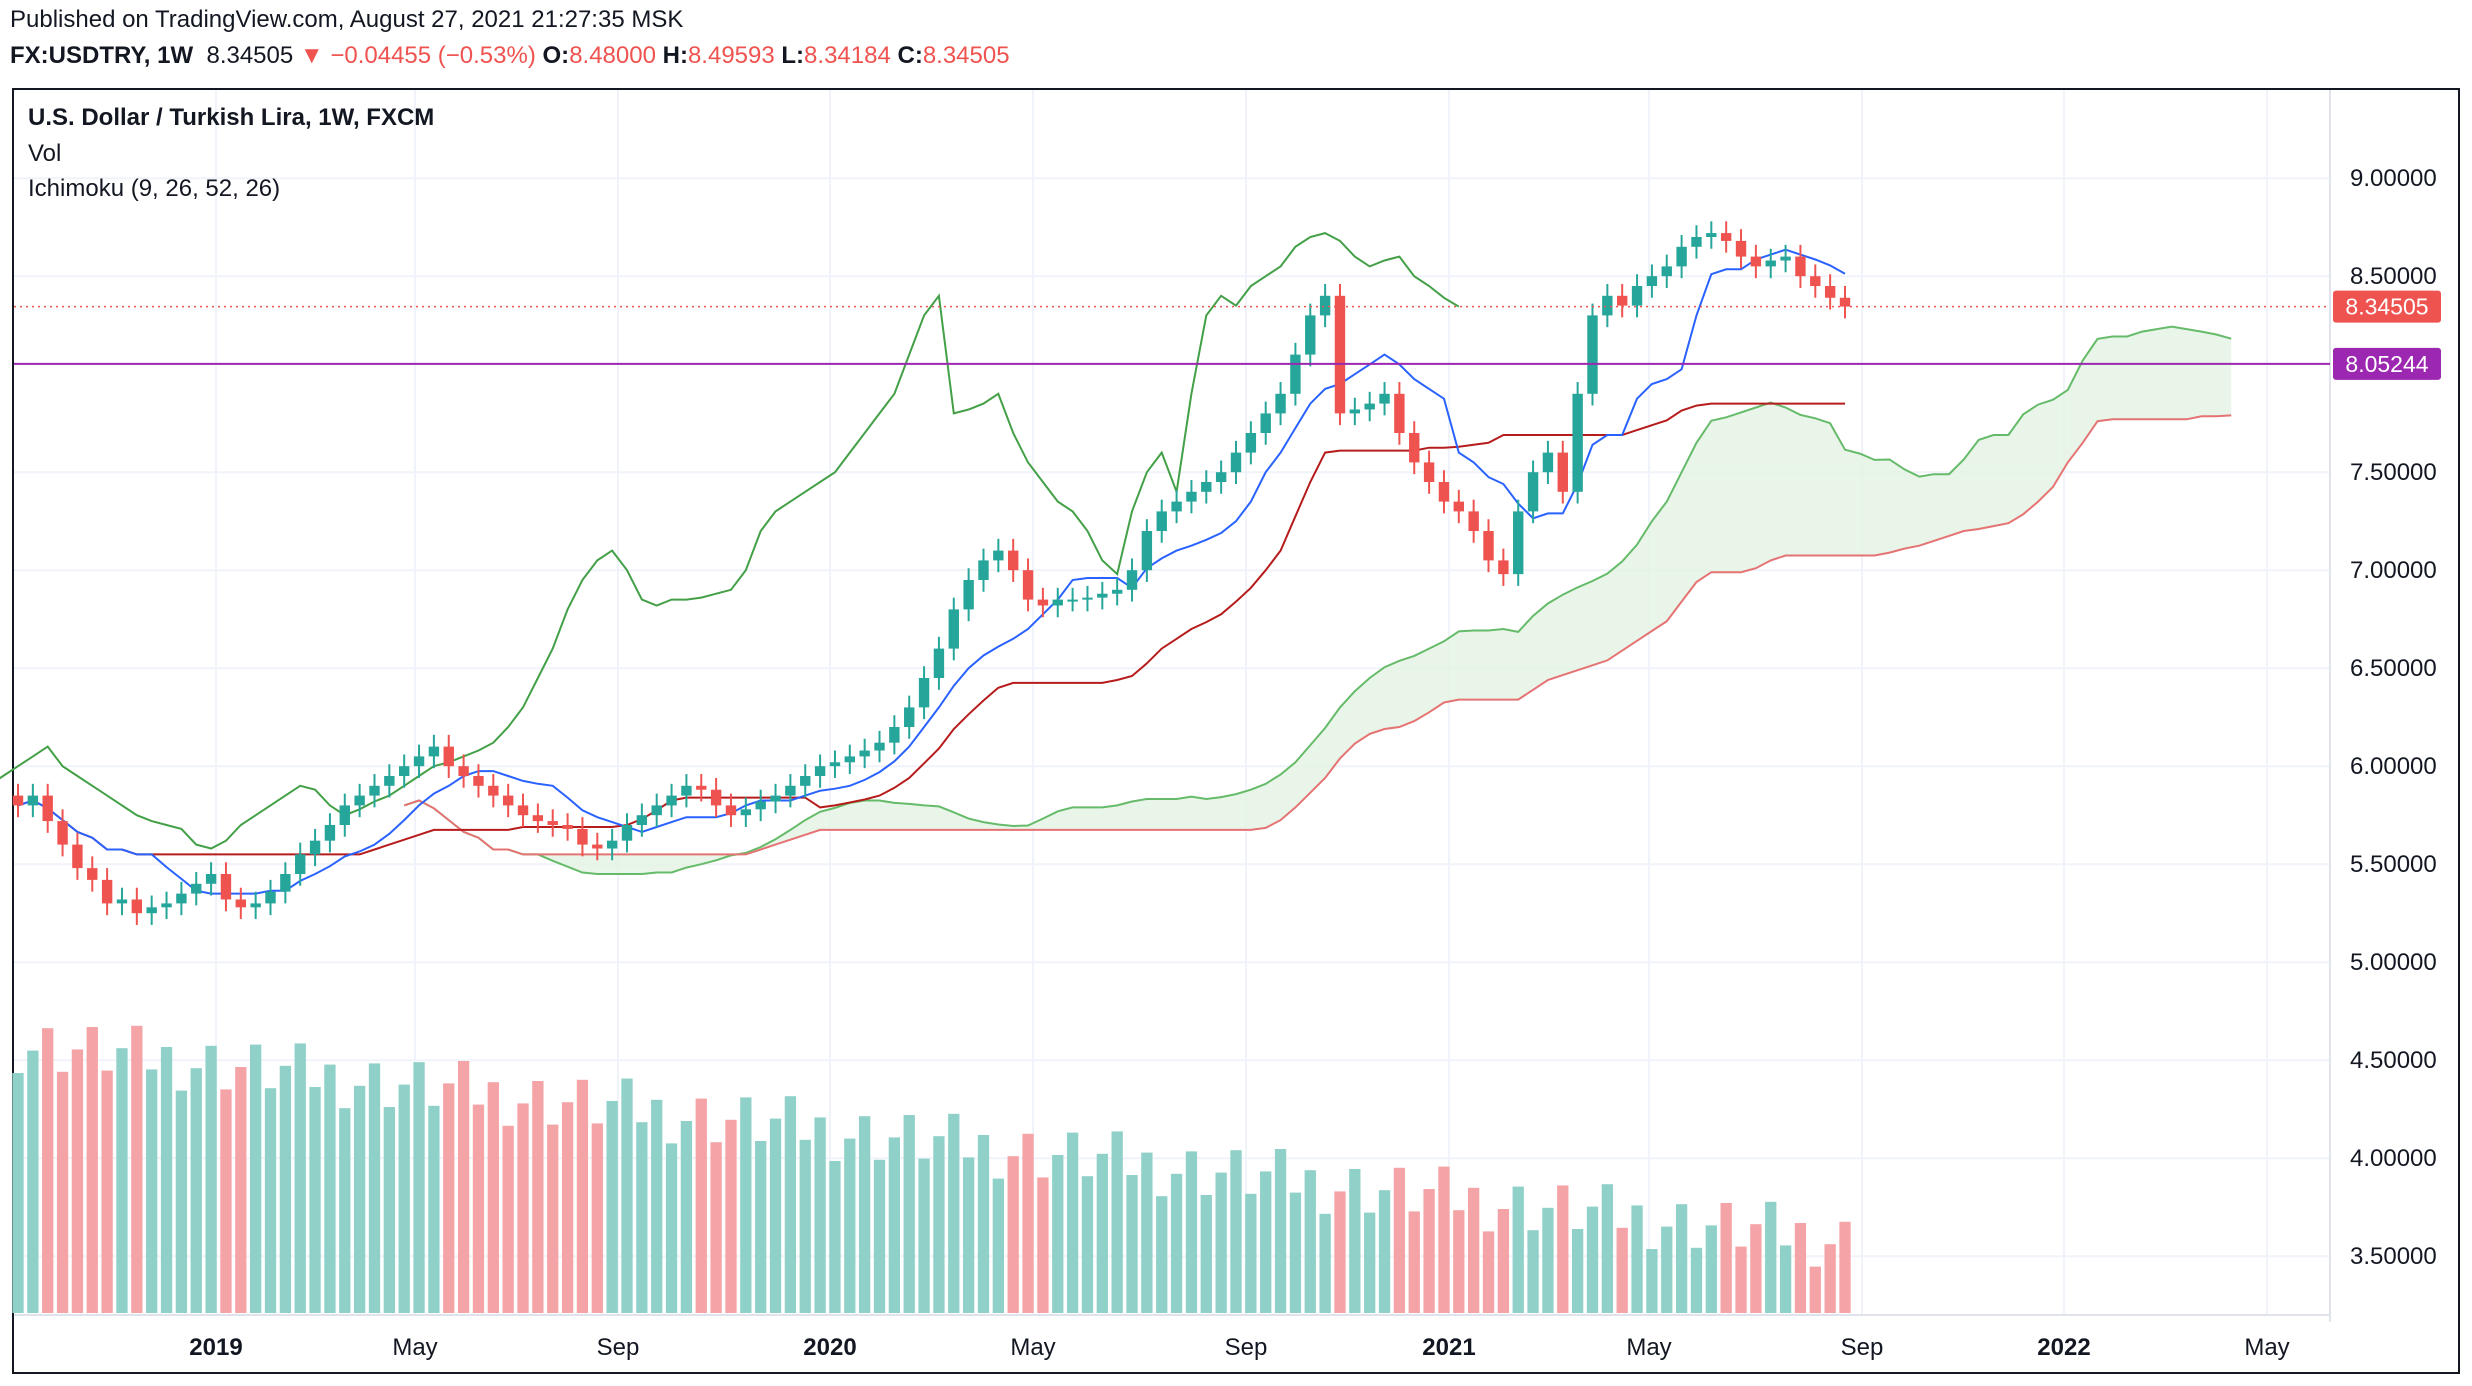 This screenshot has width=2472, height=1386. I want to click on close-value: 8.34505, so click(966, 55).